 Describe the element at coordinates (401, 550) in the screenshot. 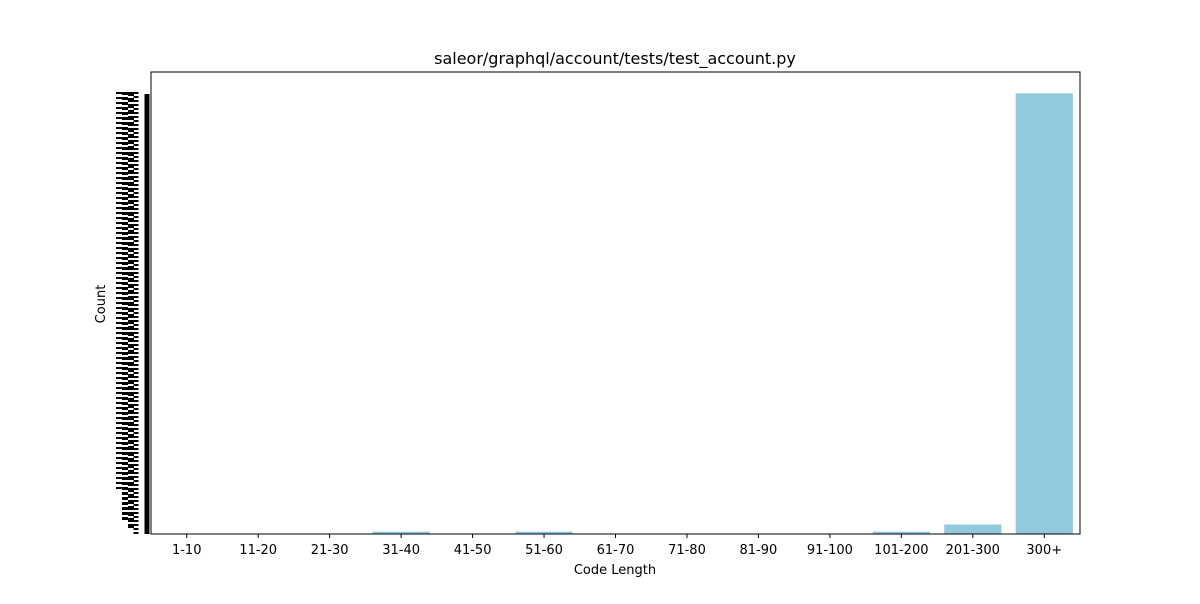

I see `x-tick-label: 31-40` at that location.